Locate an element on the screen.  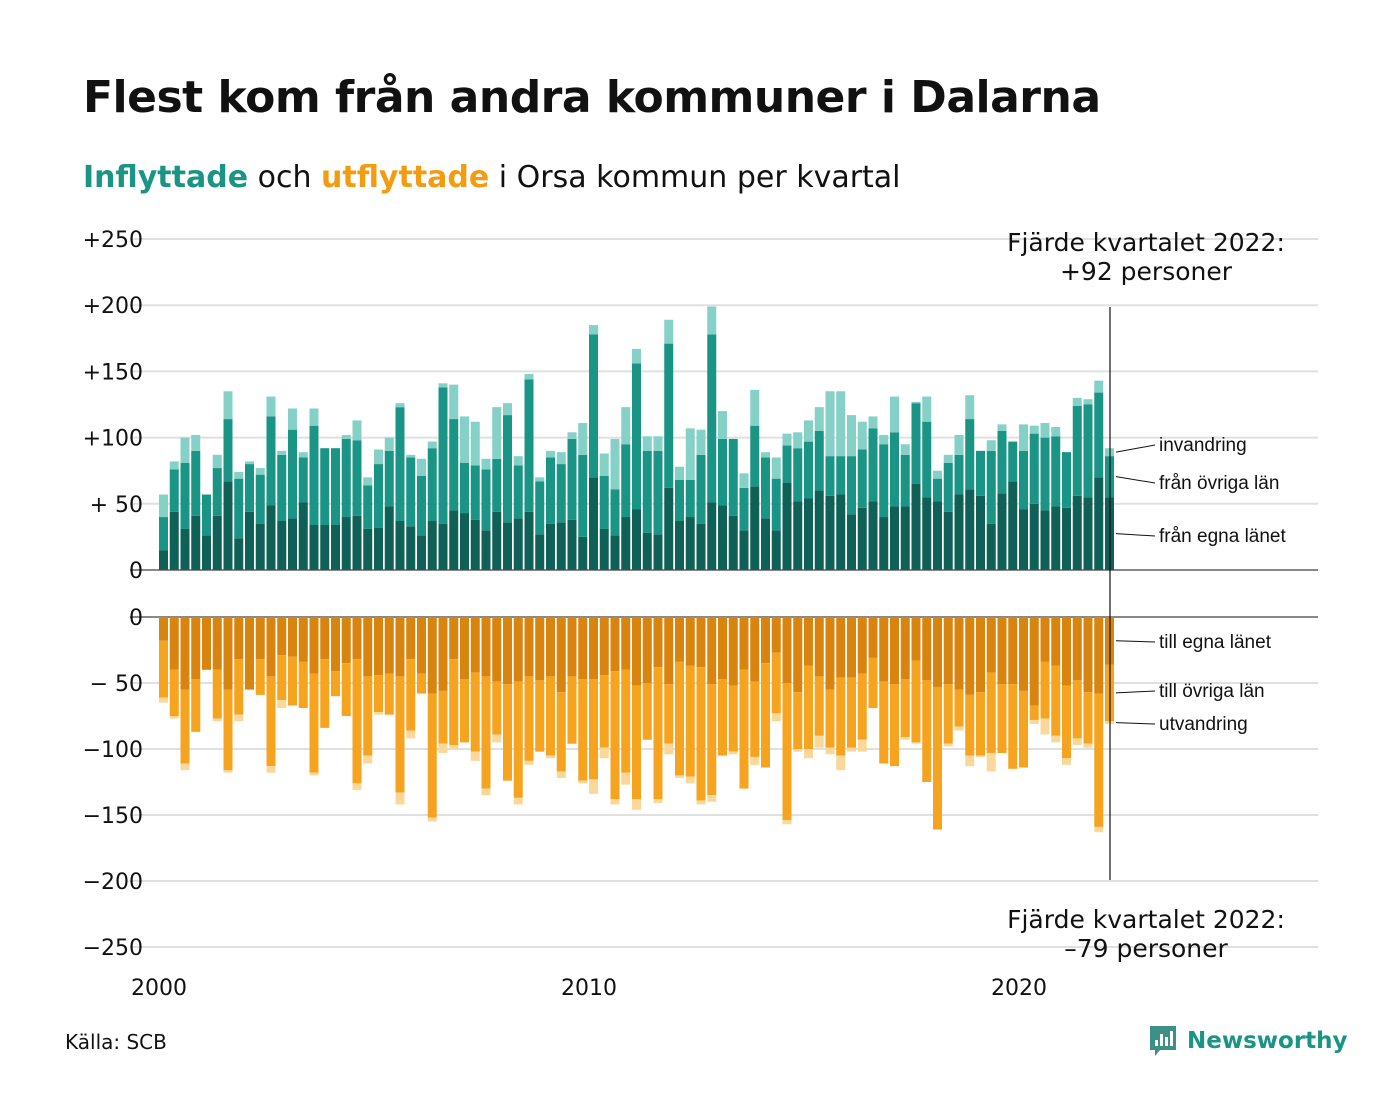
y-tick-label: + 50 is located at coordinates (116, 505).